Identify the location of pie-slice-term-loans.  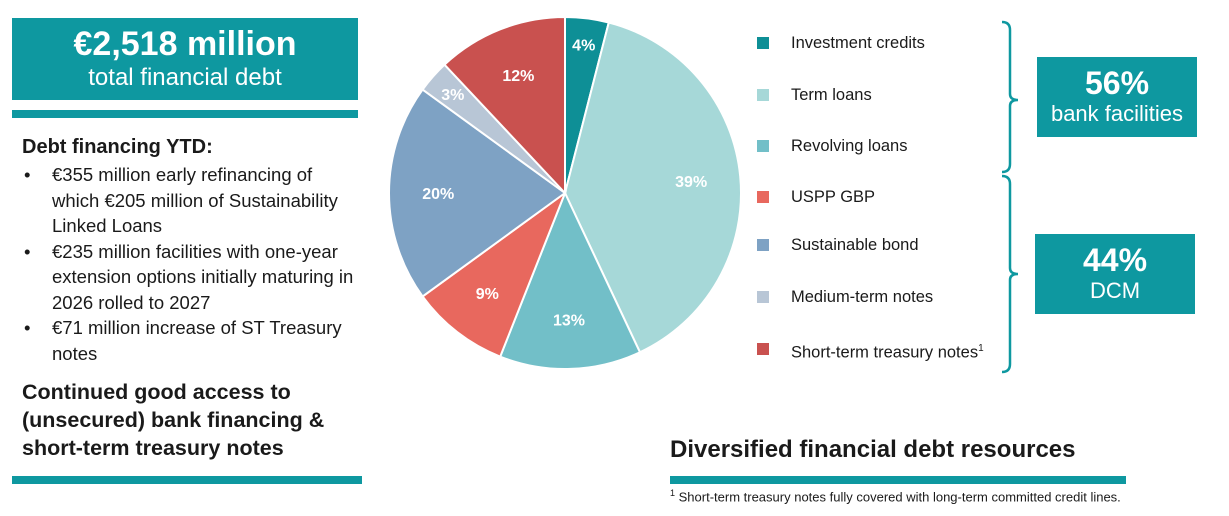
(652, 187).